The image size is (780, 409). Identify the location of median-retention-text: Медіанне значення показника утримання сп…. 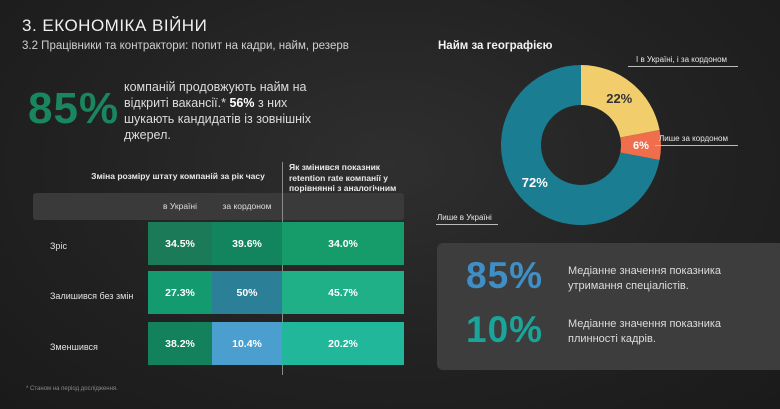
(645, 278).